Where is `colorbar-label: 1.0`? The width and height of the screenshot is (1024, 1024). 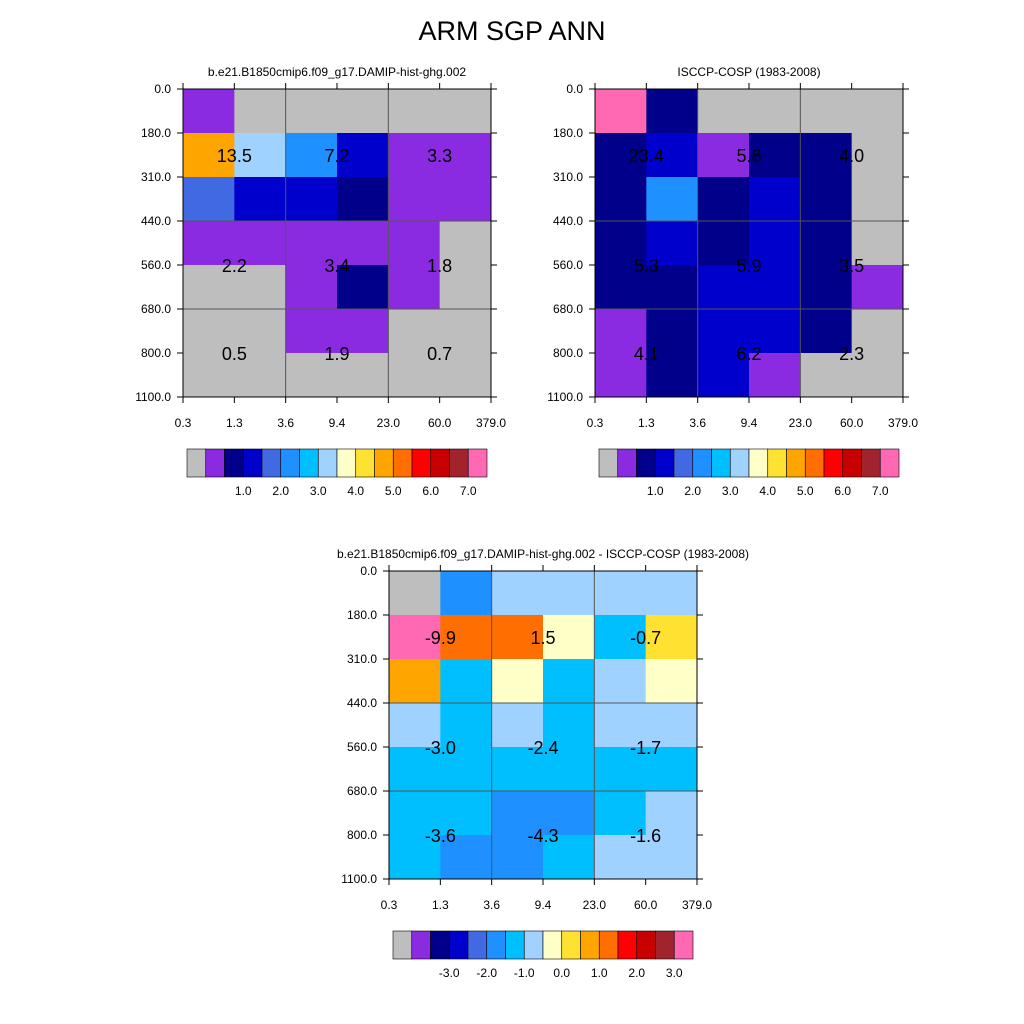
colorbar-label: 1.0 is located at coordinates (599, 973).